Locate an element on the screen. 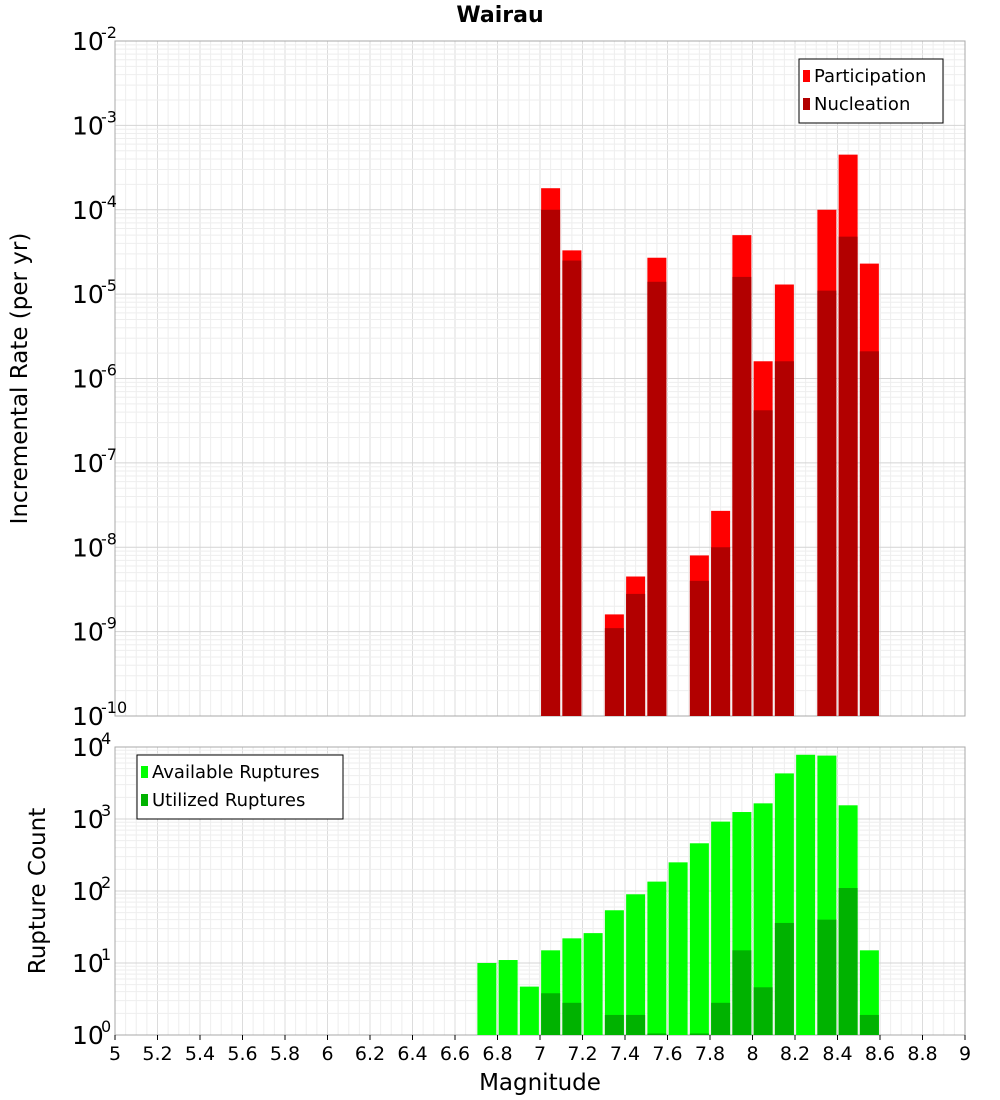 The image size is (1000, 1100). y-tick-label: 10⁴ is located at coordinates (91, 745).